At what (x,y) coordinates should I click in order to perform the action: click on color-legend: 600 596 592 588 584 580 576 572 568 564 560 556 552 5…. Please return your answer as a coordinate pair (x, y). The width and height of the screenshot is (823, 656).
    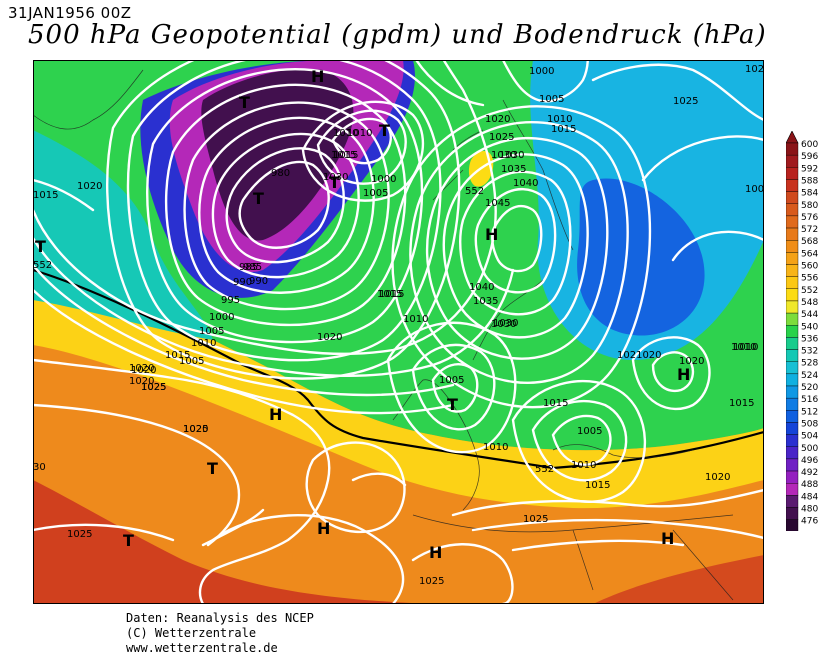
    Looking at the image, I should click on (802, 331).